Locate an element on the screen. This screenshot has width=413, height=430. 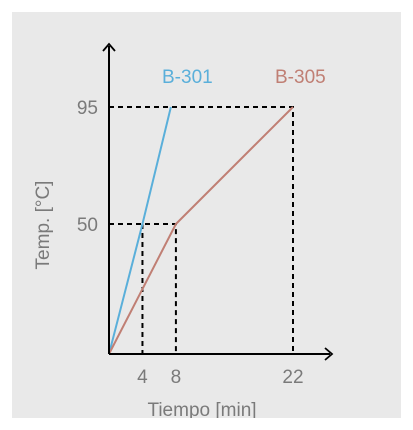
x-tick-label: 8 is located at coordinates (176, 377).